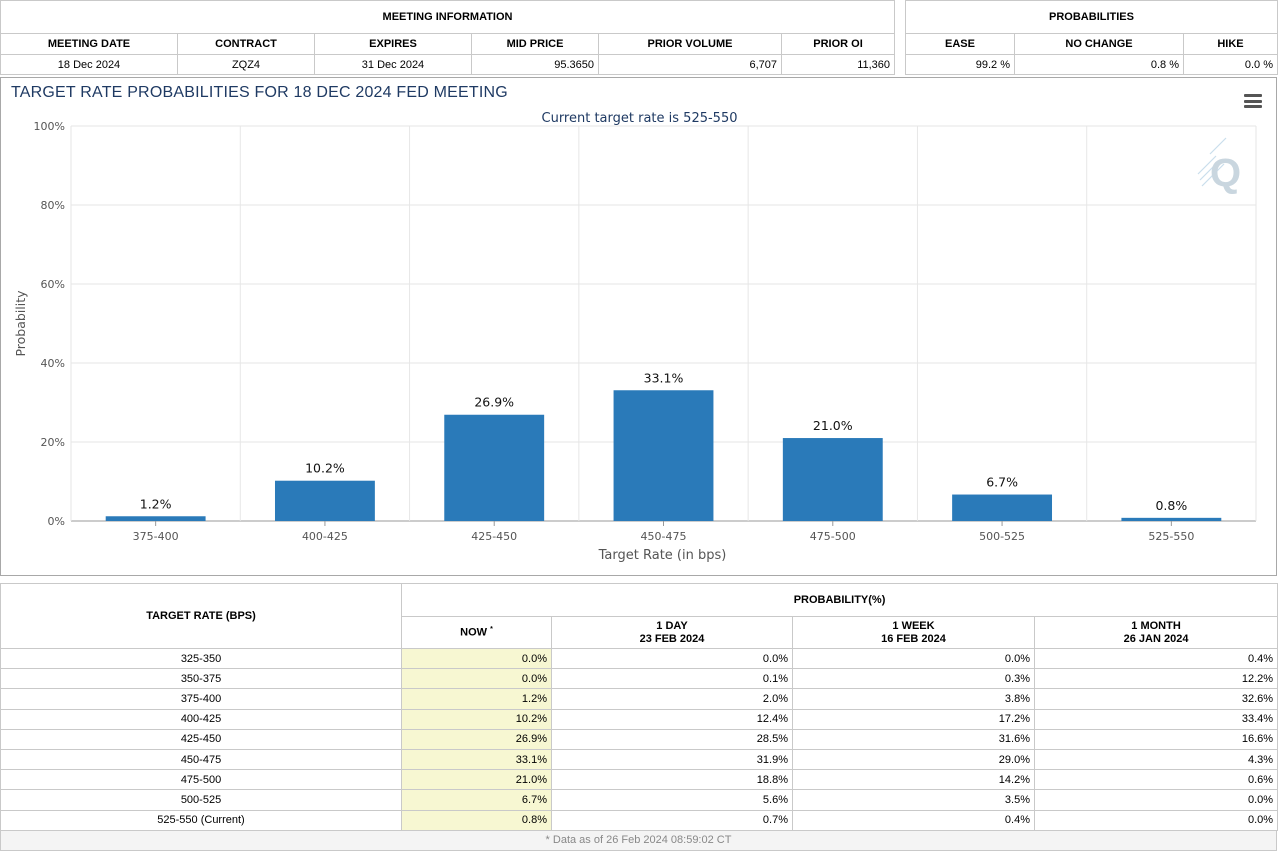 The image size is (1280, 853). What do you see at coordinates (672, 800) in the screenshot?
I see `one-day-cell: 5.6%` at bounding box center [672, 800].